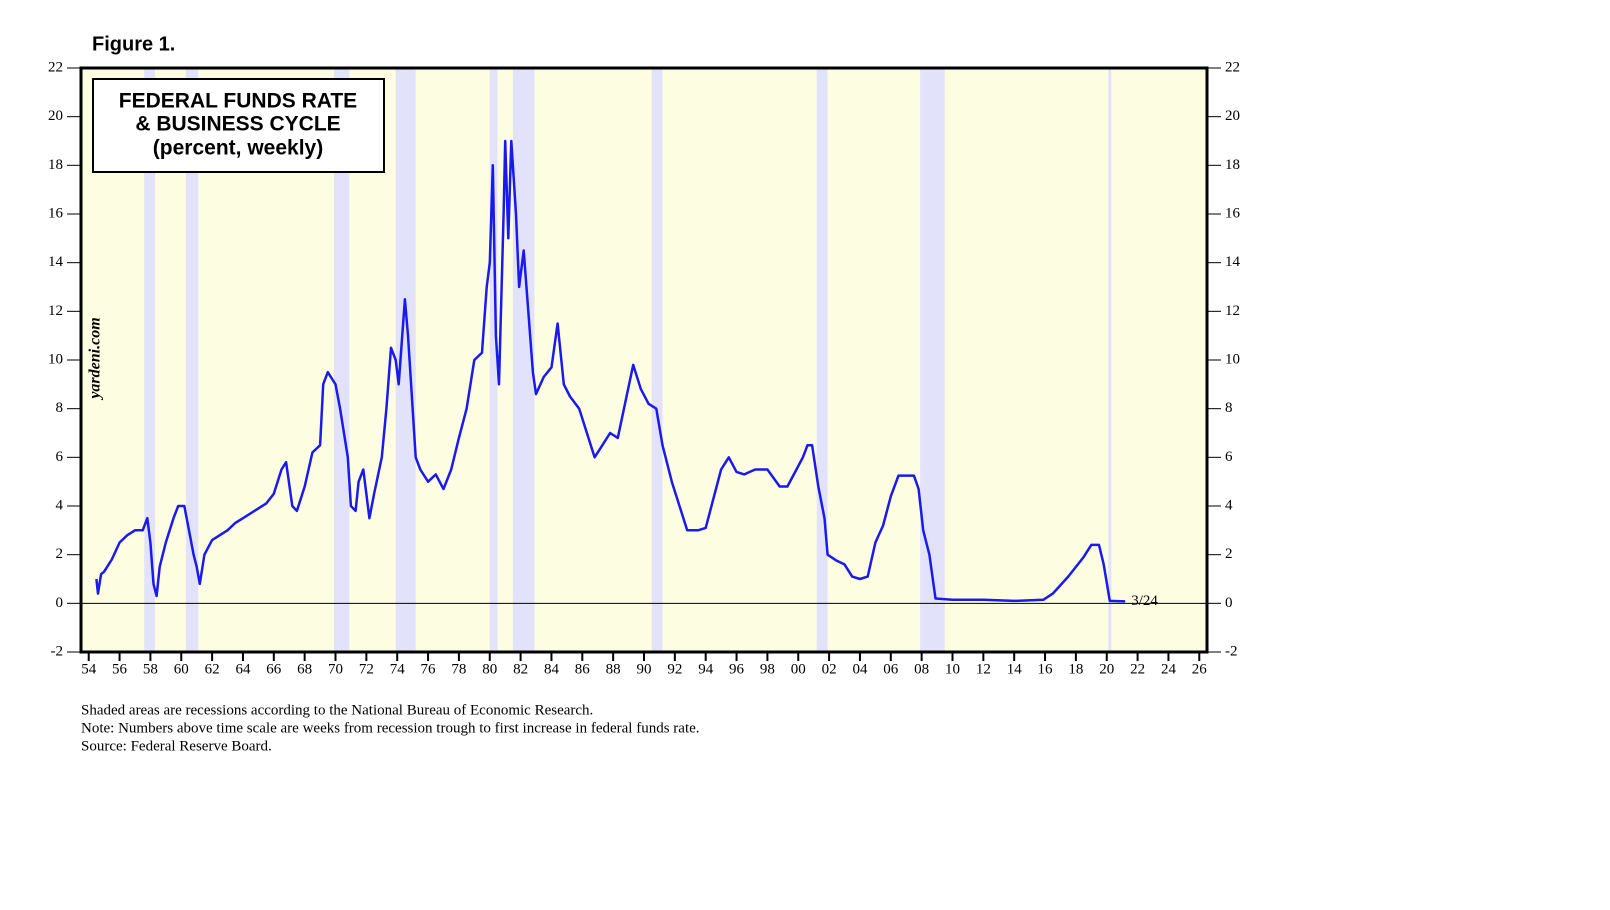 This screenshot has height=910, width=1610. I want to click on x-tick-label: 64, so click(243, 669).